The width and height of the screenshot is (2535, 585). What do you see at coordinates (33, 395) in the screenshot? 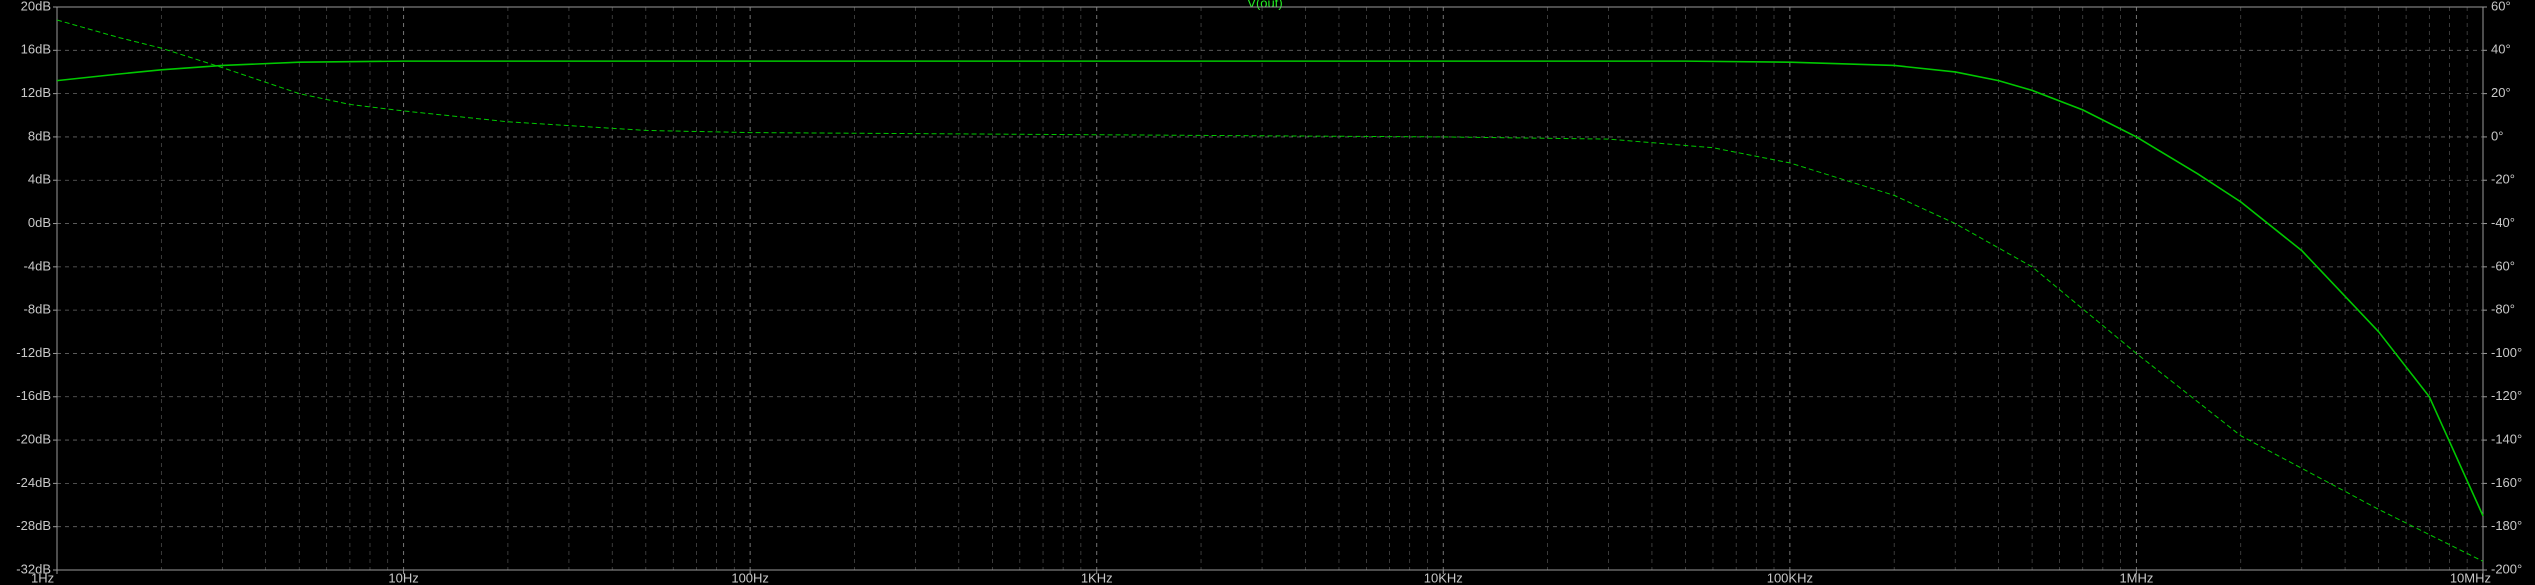
I see `y-left-tick-label: -16dB` at bounding box center [33, 395].